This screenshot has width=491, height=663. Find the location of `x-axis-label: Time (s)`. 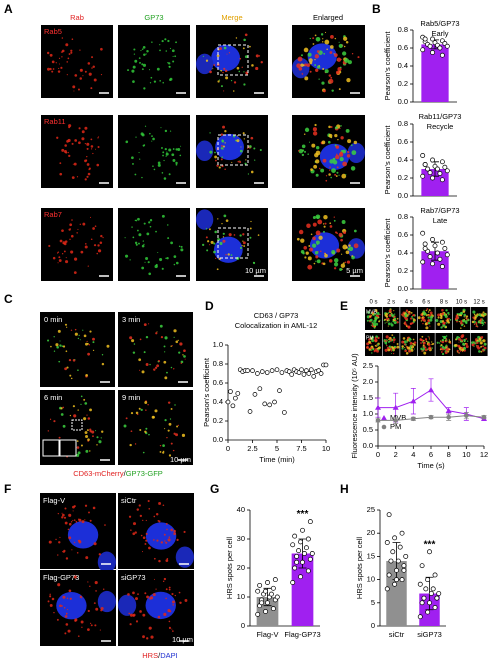

x-axis-label: Time (s) is located at coordinates (431, 465).